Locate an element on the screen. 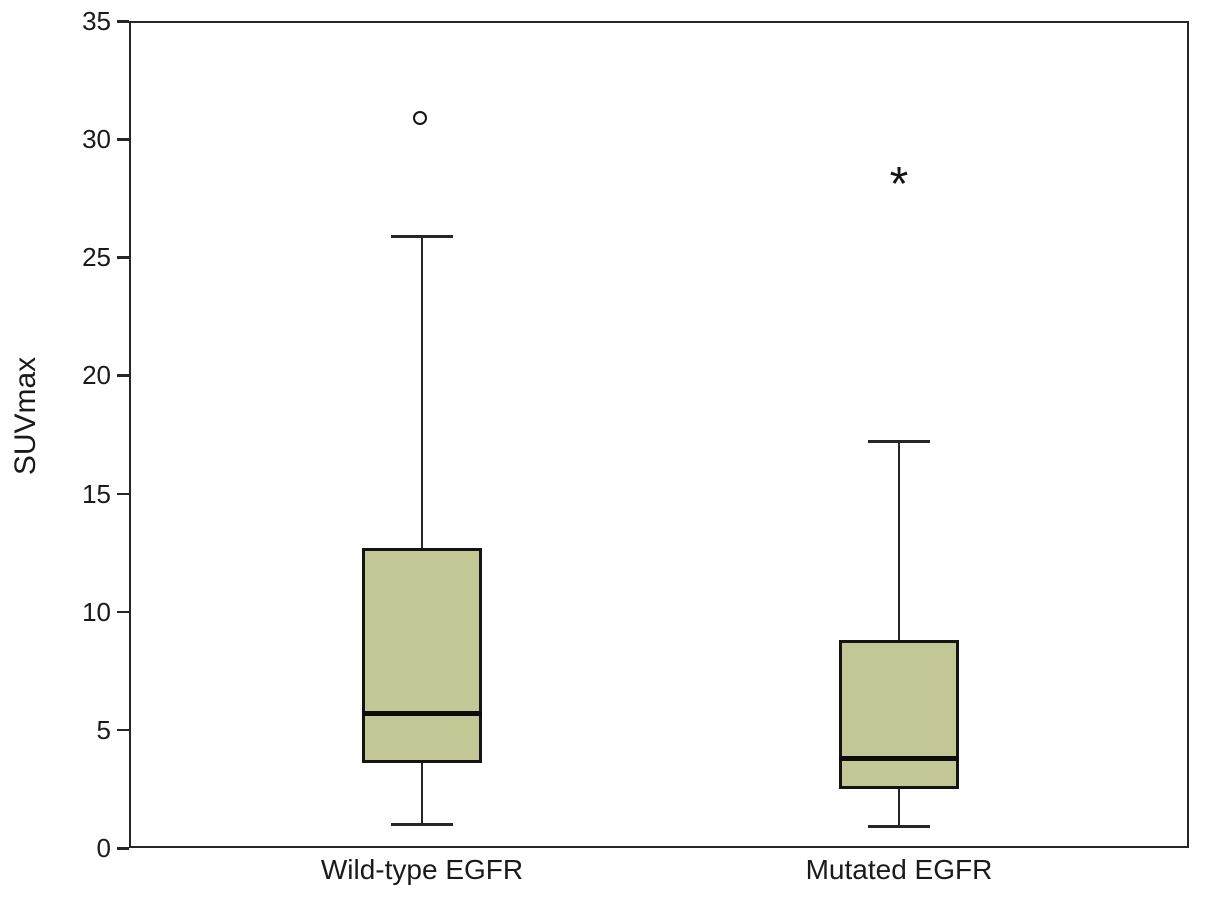  y-axis-tick-label: 10 is located at coordinates (96, 611).